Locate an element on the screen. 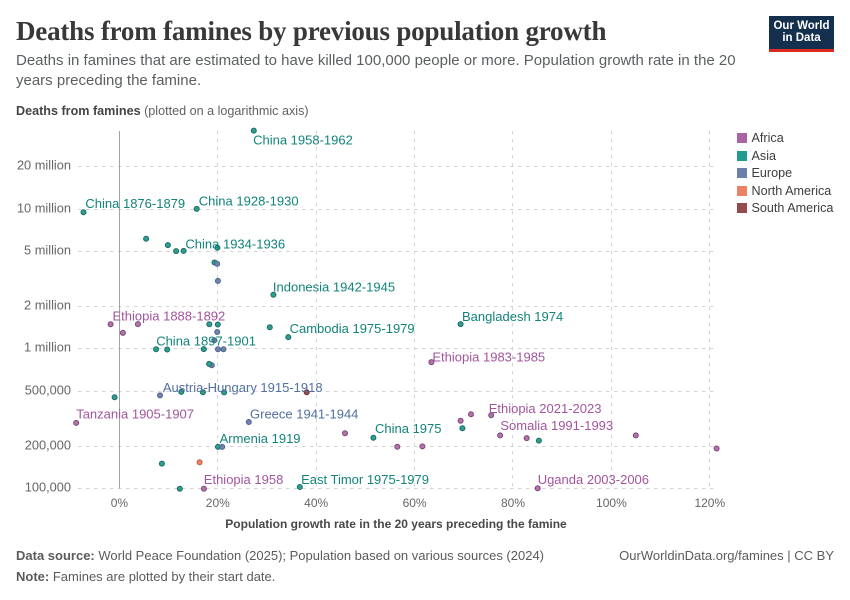  svg-text: Tanzania 1905-1907 is located at coordinates (135, 414).